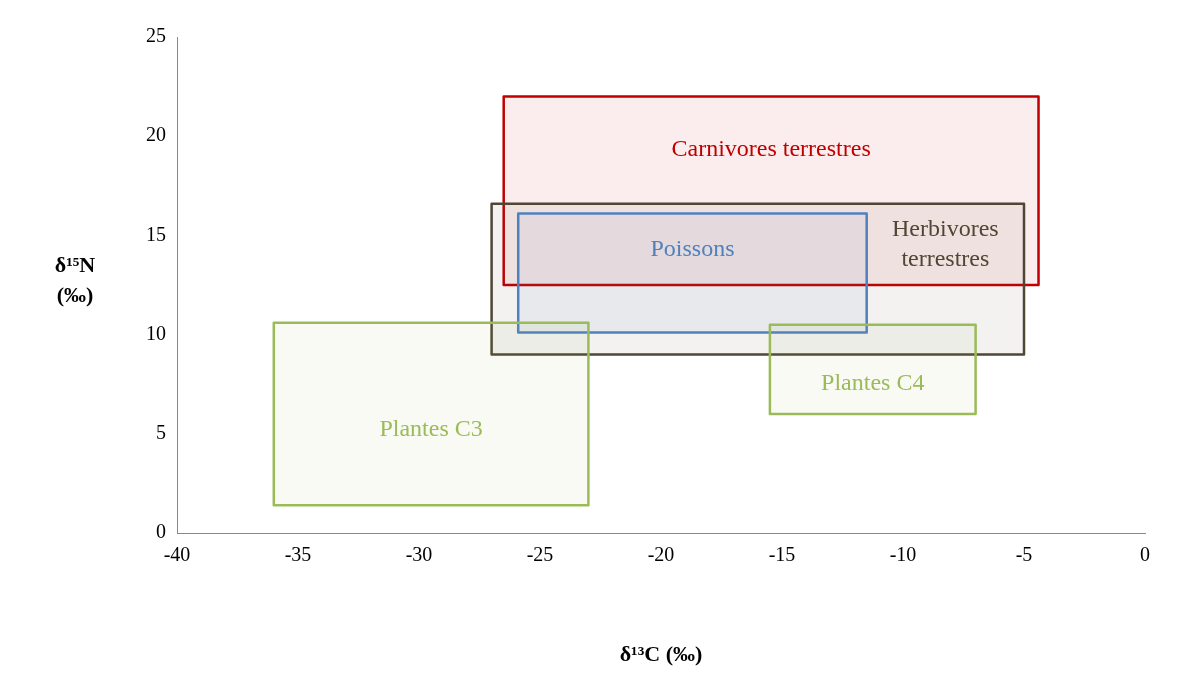 The height and width of the screenshot is (673, 1182). What do you see at coordinates (177, 554) in the screenshot?
I see `x-tick-label: -40` at bounding box center [177, 554].